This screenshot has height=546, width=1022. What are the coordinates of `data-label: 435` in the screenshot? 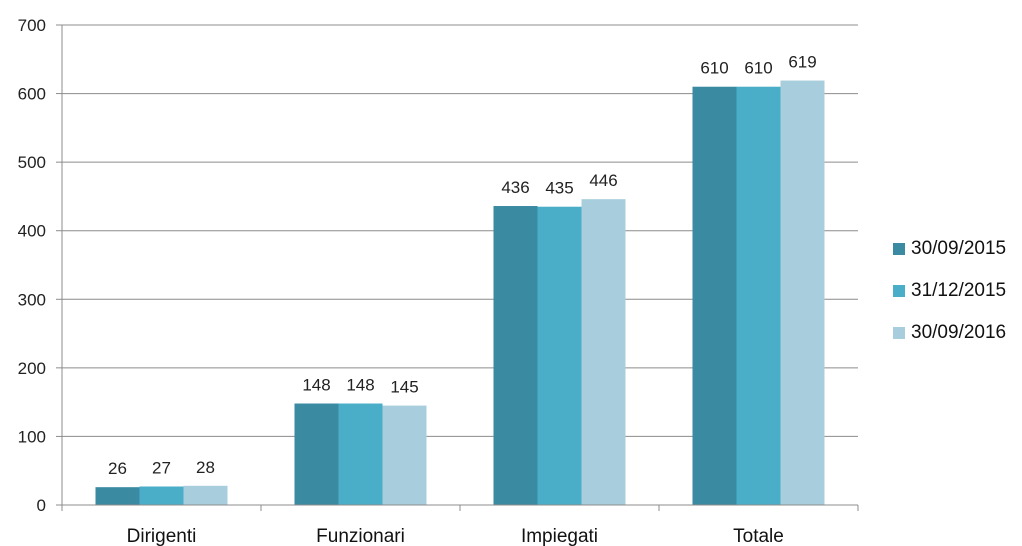 It's located at (559, 188).